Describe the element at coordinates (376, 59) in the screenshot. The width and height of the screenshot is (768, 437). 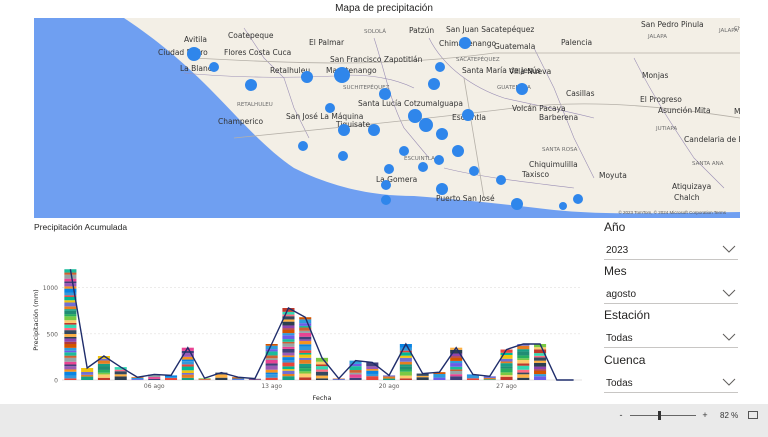
I see `map-place-label: San Francisco Zapotitlán` at that location.